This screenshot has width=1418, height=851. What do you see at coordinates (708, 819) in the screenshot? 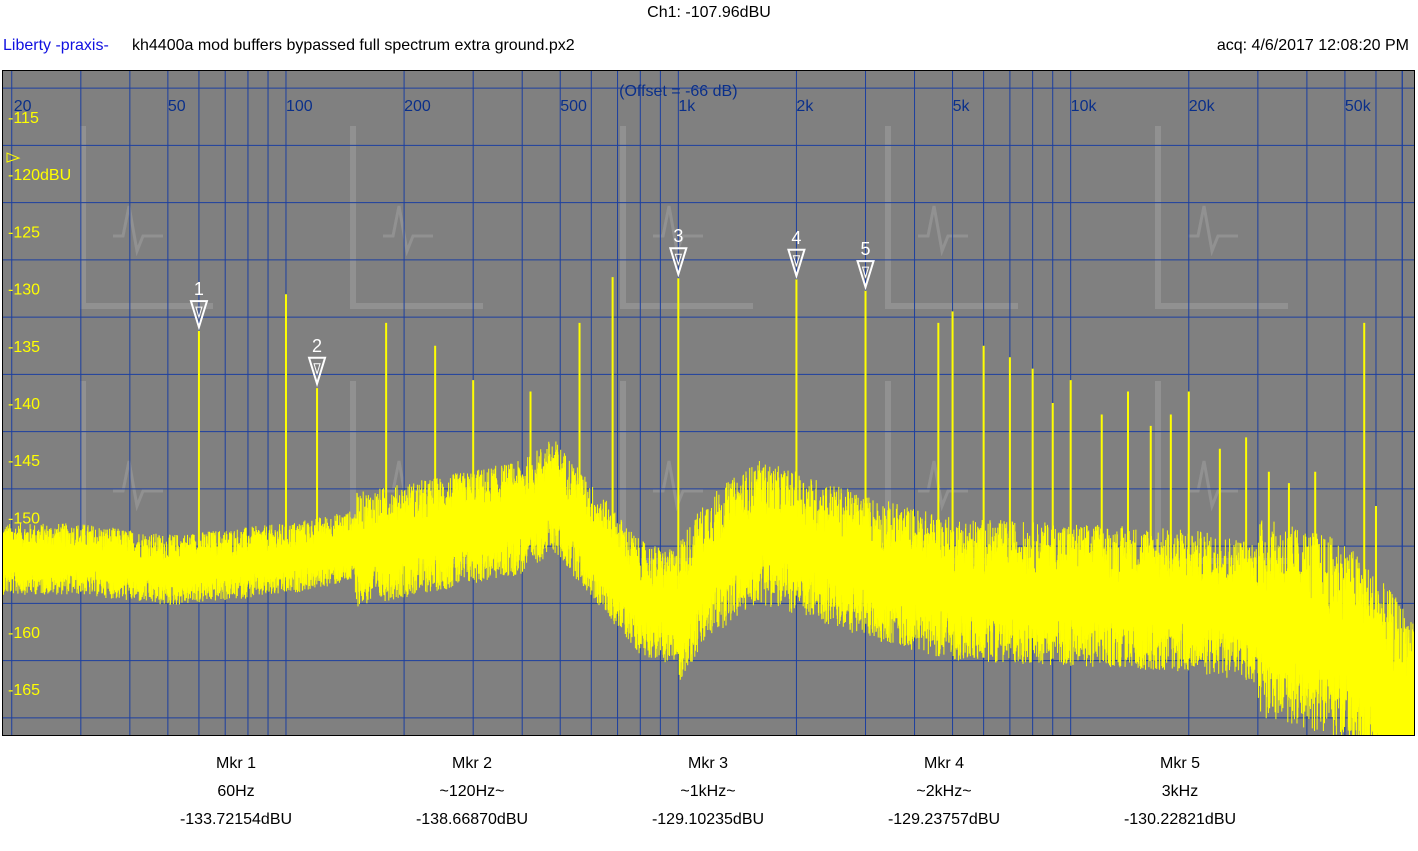
I see `marker-level: -129.10235dBU` at bounding box center [708, 819].